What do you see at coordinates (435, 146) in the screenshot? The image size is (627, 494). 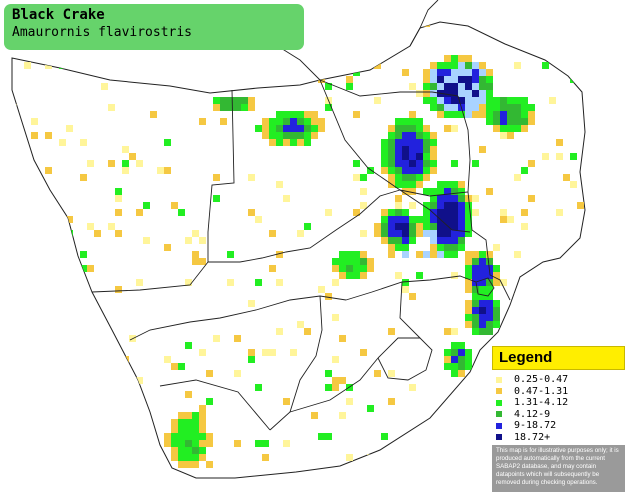 I see `border-zimbabwe-mozambique` at bounding box center [435, 146].